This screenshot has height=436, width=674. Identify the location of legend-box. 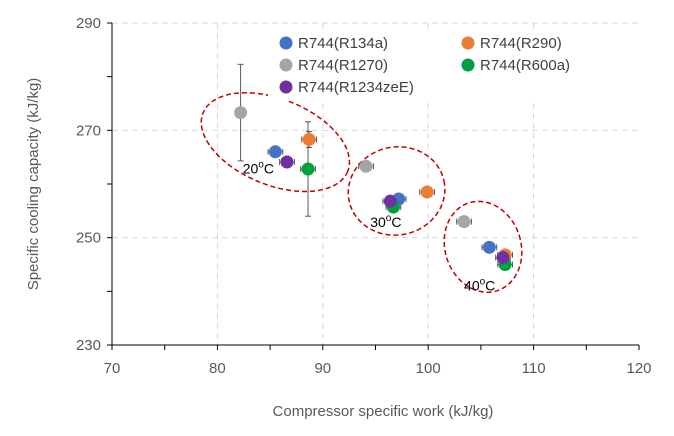
(452, 65).